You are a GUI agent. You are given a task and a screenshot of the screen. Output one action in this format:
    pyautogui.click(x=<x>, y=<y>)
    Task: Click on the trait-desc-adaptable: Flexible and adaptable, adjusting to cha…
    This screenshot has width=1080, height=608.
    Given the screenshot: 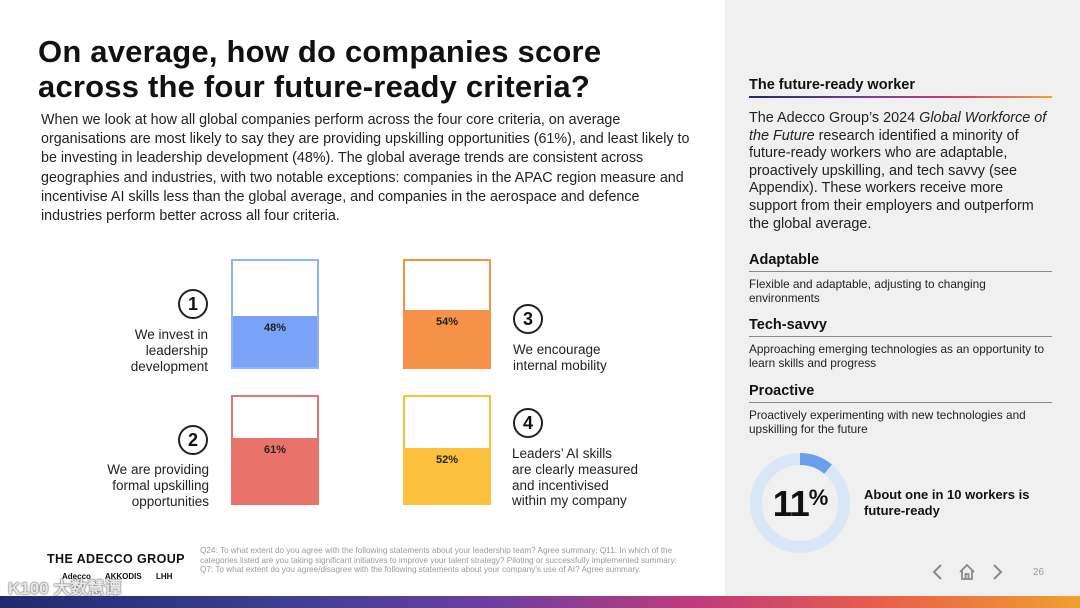 What is the action you would take?
    pyautogui.click(x=867, y=291)
    